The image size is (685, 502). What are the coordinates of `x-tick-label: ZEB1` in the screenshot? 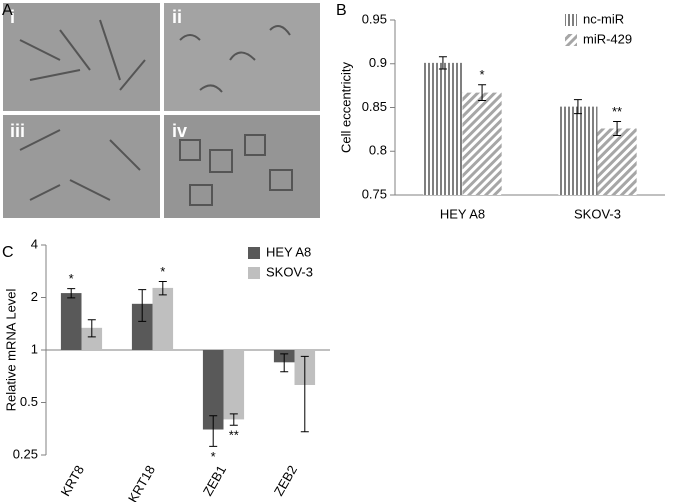 It's located at (214, 481).